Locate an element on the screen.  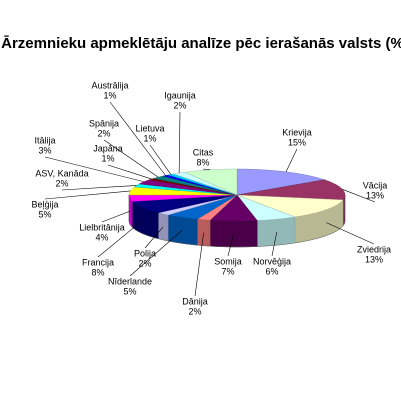
slice-label: Japāna is located at coordinates (108, 148).